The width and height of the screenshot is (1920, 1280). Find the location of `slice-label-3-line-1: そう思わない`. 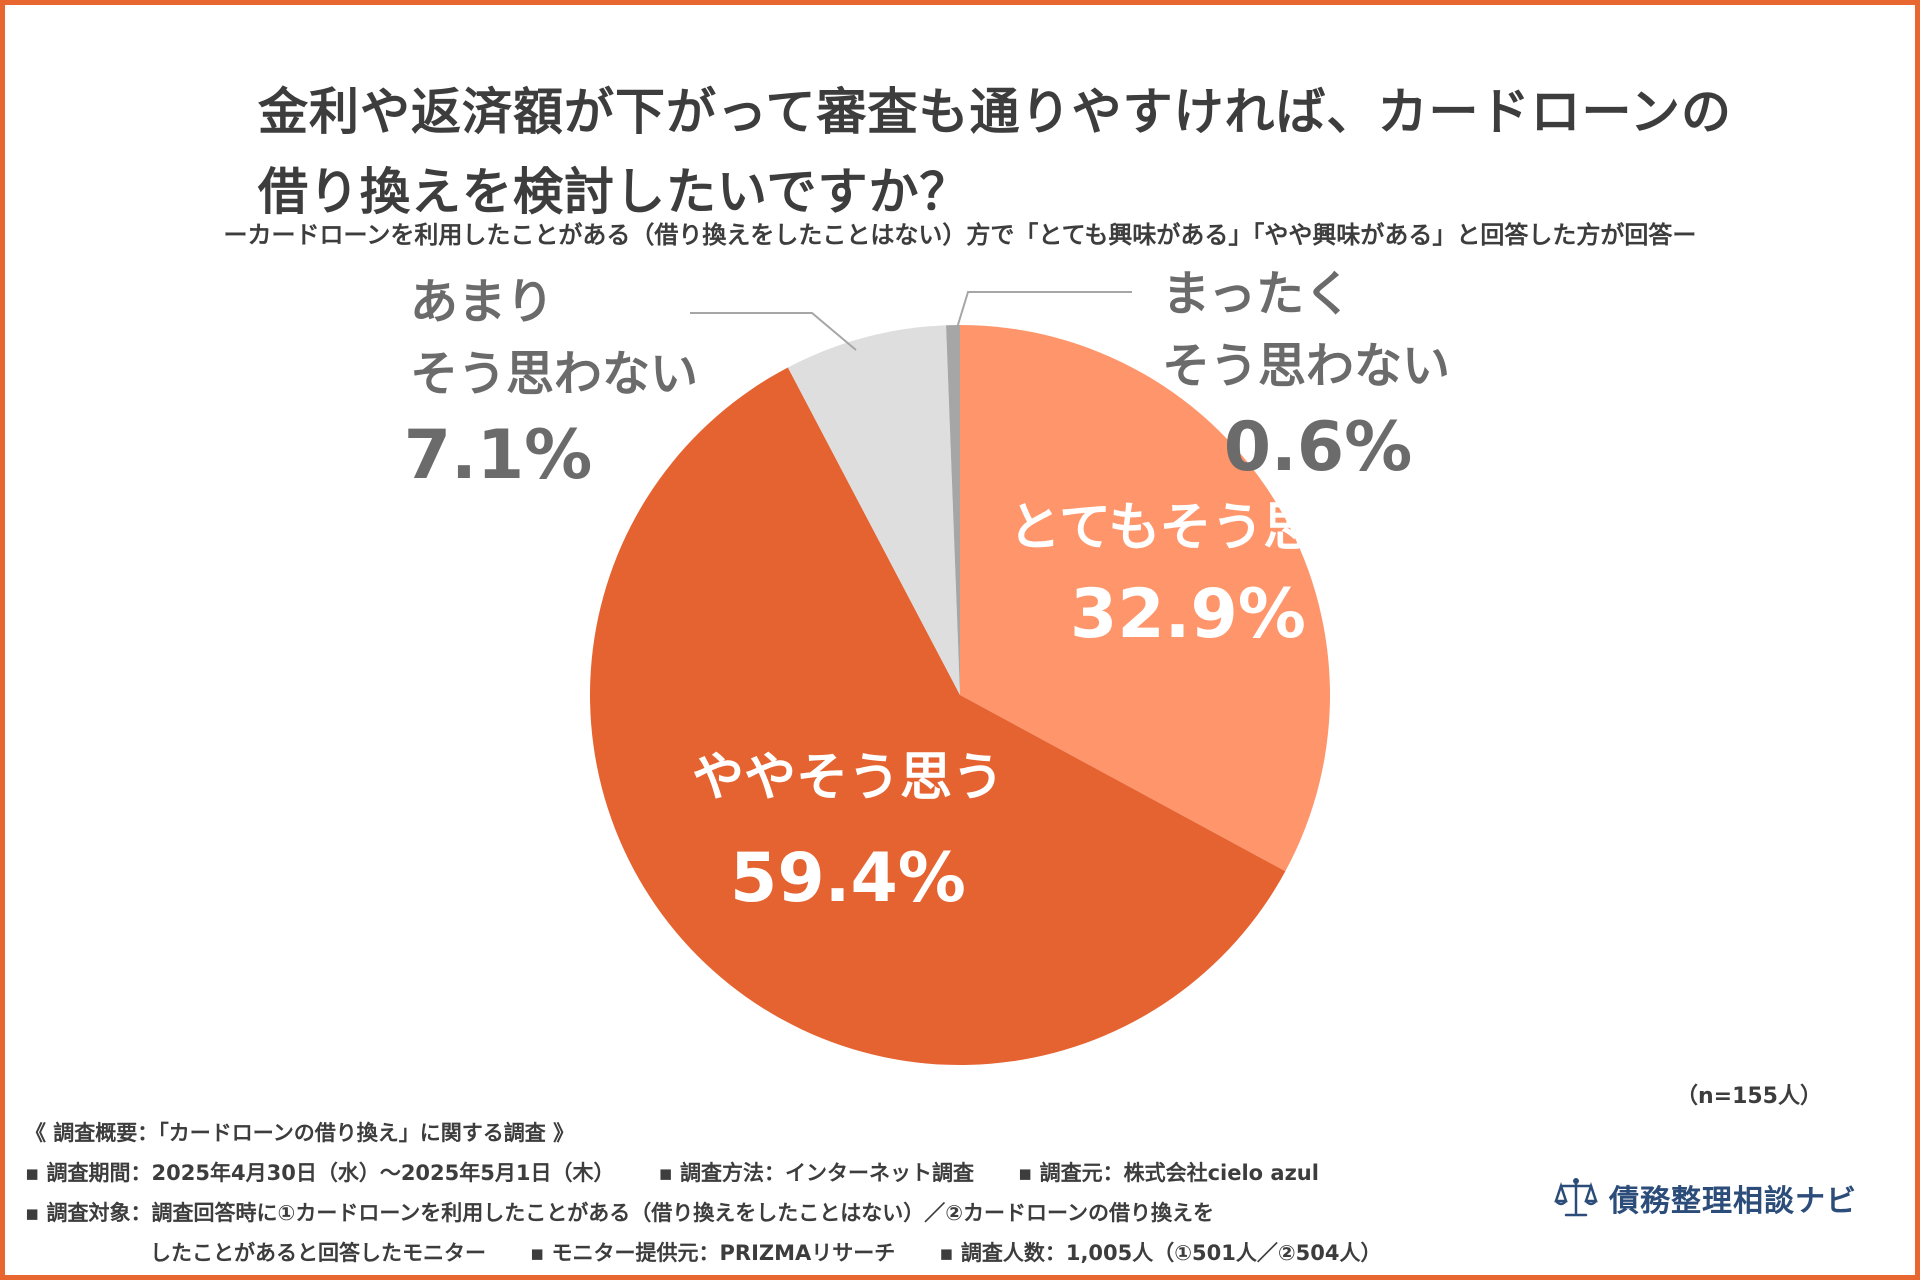

slice-label-3-line-1: そう思わない is located at coordinates (1306, 366).